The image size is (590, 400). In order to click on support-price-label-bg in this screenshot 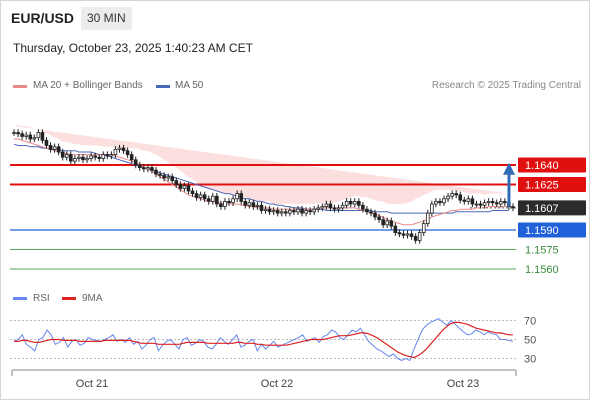, I will do `click(552, 230)`.